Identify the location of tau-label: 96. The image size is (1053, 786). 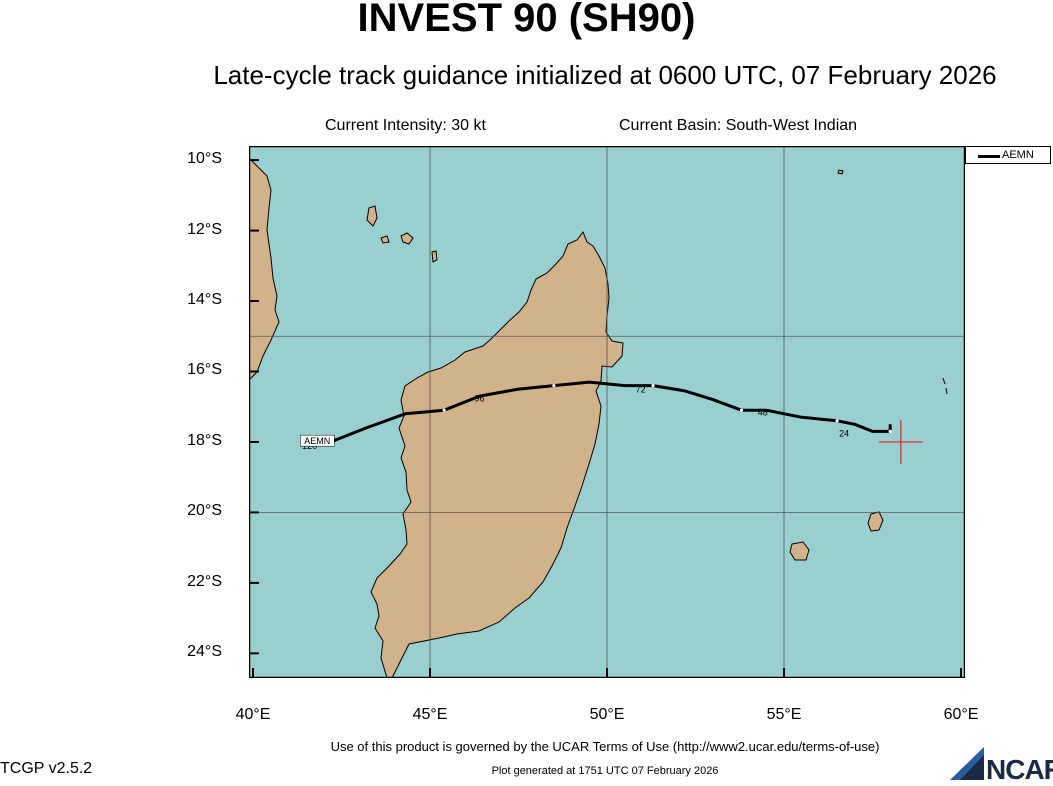
(480, 398).